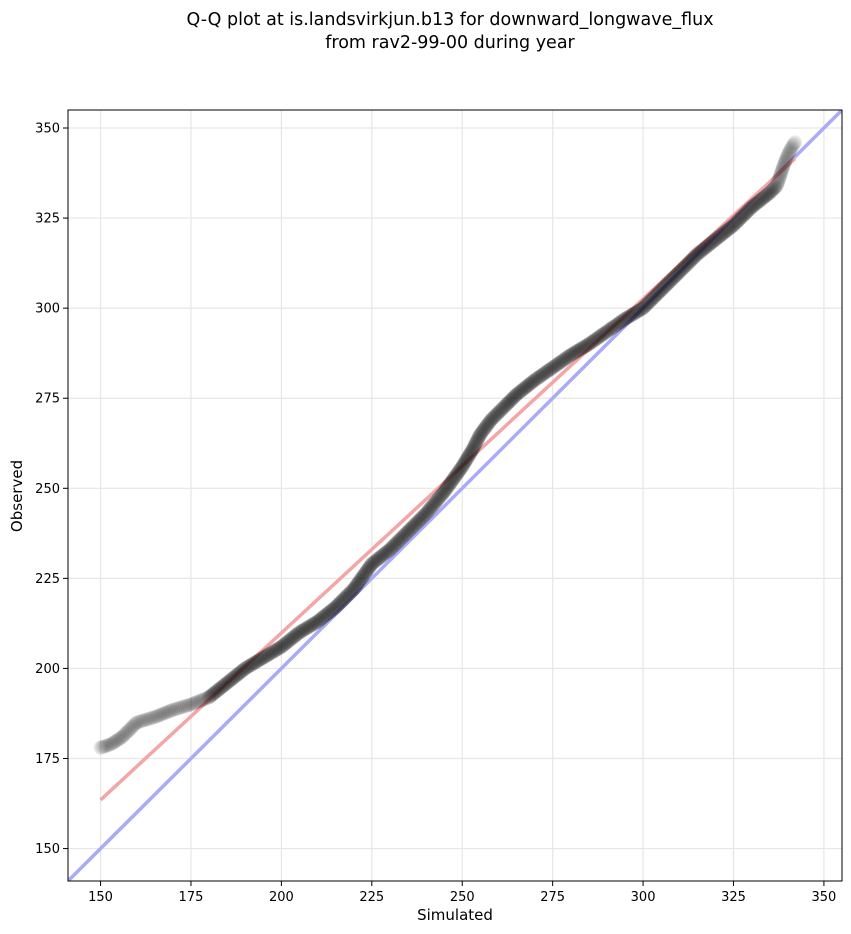 This screenshot has height=934, width=851. I want to click on y-tick-label: 300, so click(47, 309).